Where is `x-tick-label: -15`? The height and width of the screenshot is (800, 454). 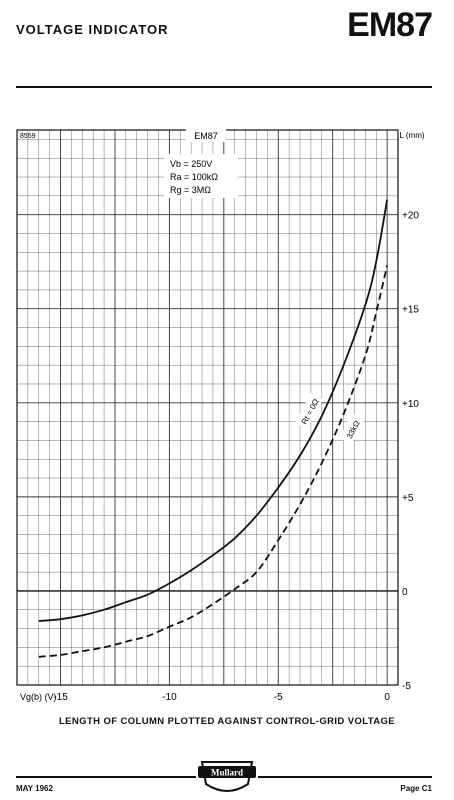
x-tick-label: -15 is located at coordinates (60, 697).